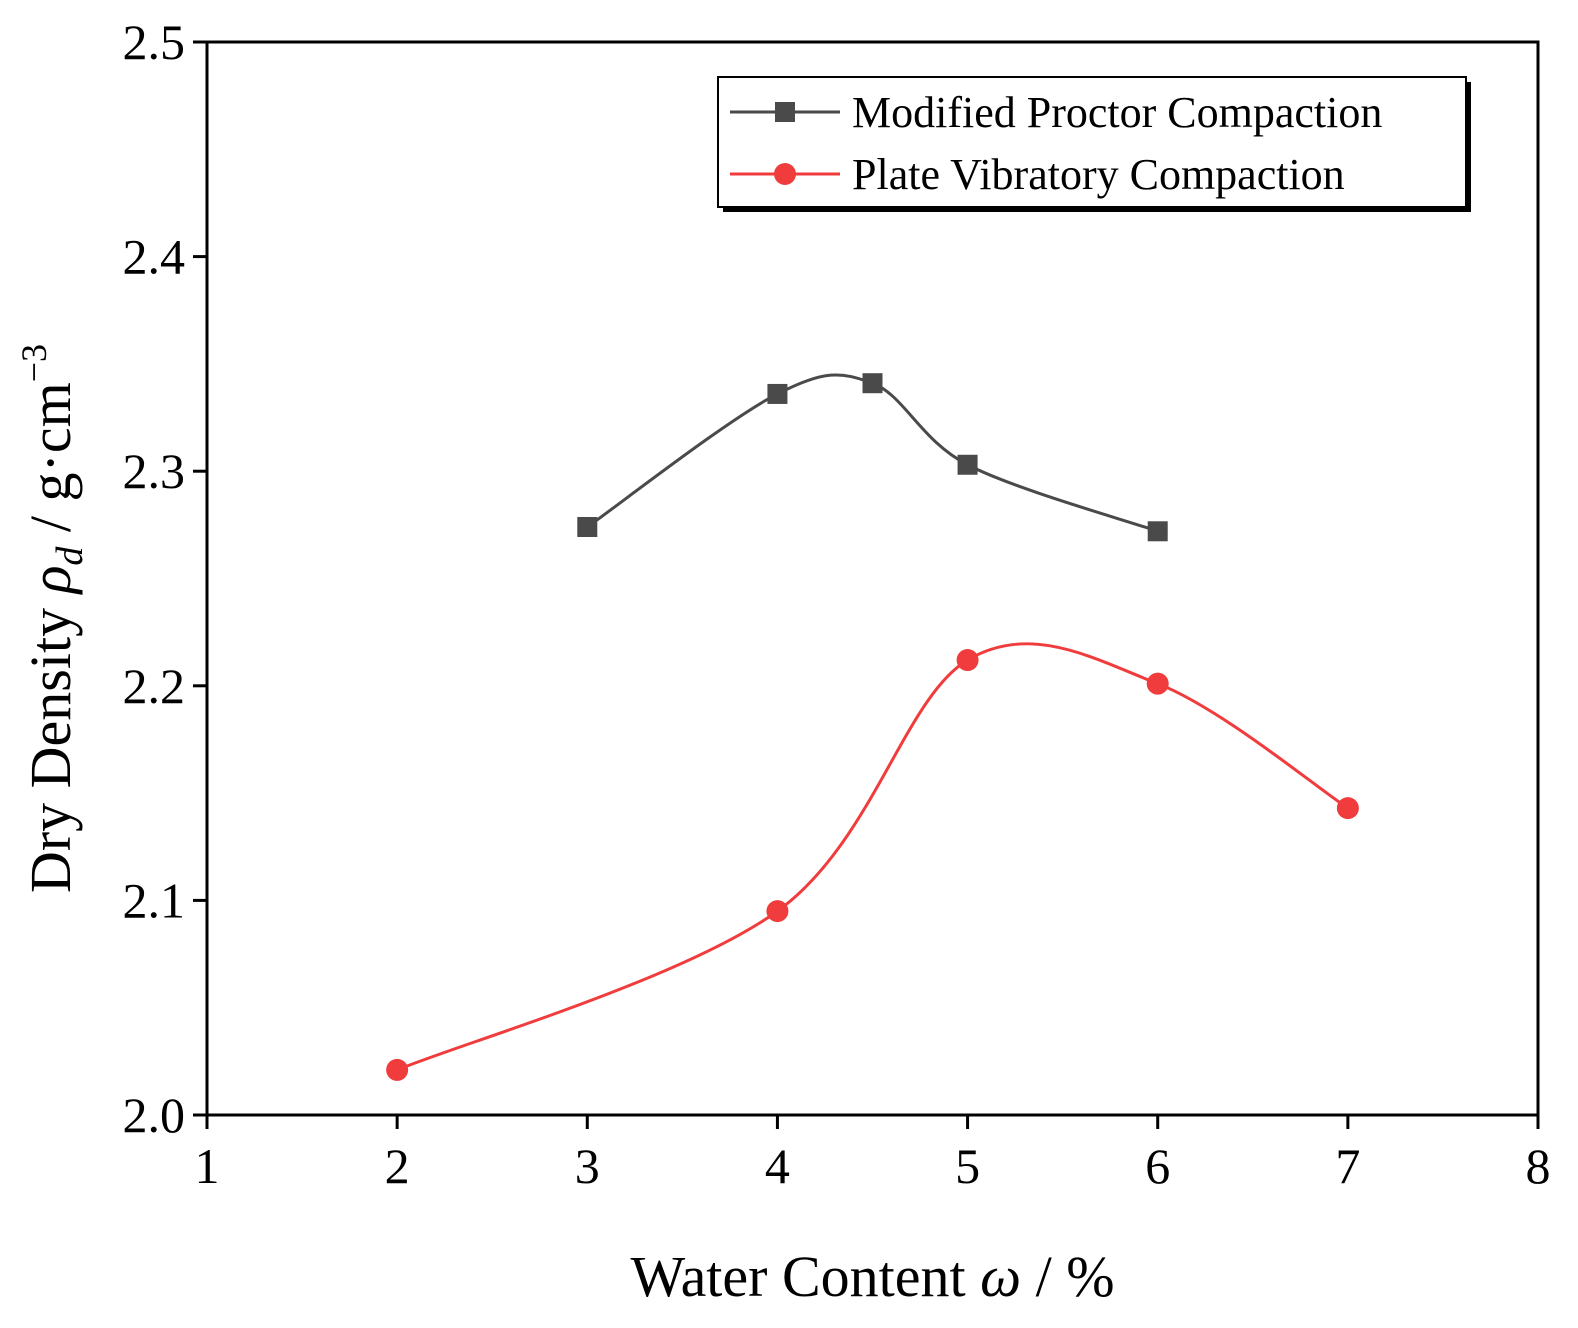 The image size is (1578, 1328). What do you see at coordinates (587, 1166) in the screenshot?
I see `x-tick-label: 3` at bounding box center [587, 1166].